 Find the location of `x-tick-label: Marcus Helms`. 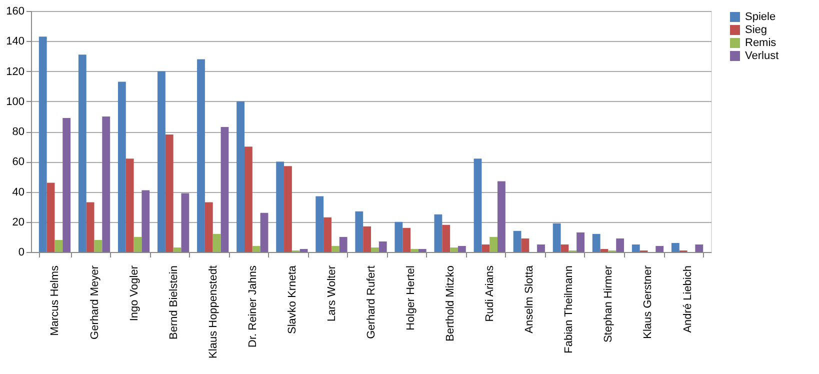

x-tick-label: Marcus Helms is located at coordinates (55, 300).